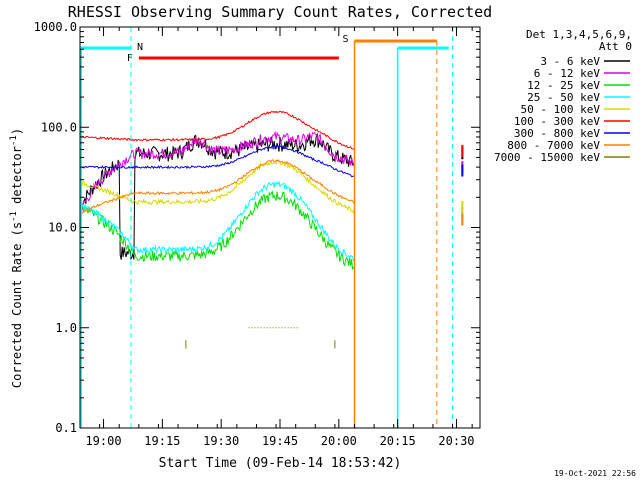 The height and width of the screenshot is (480, 640). Describe the element at coordinates (14, 140) in the screenshot. I see `y-axis-label-sup2: -1` at that location.